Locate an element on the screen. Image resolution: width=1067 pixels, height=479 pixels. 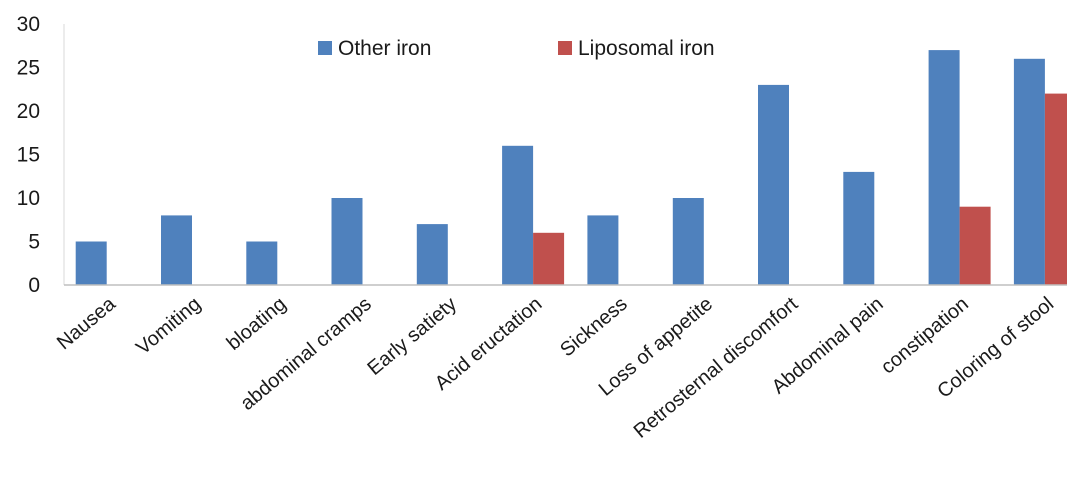
y-tick-label: 0 is located at coordinates (34, 285).